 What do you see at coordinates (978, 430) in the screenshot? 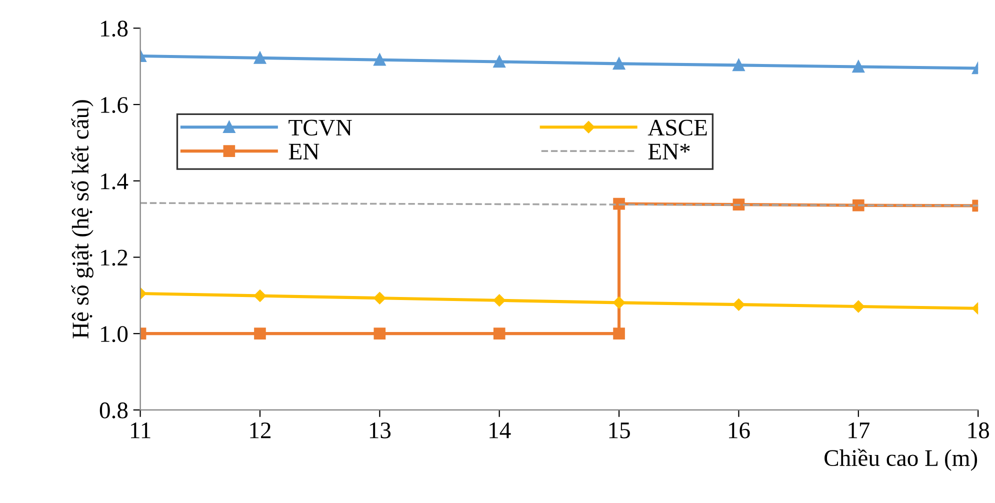
I see `x-tick-label: 18` at bounding box center [978, 430].